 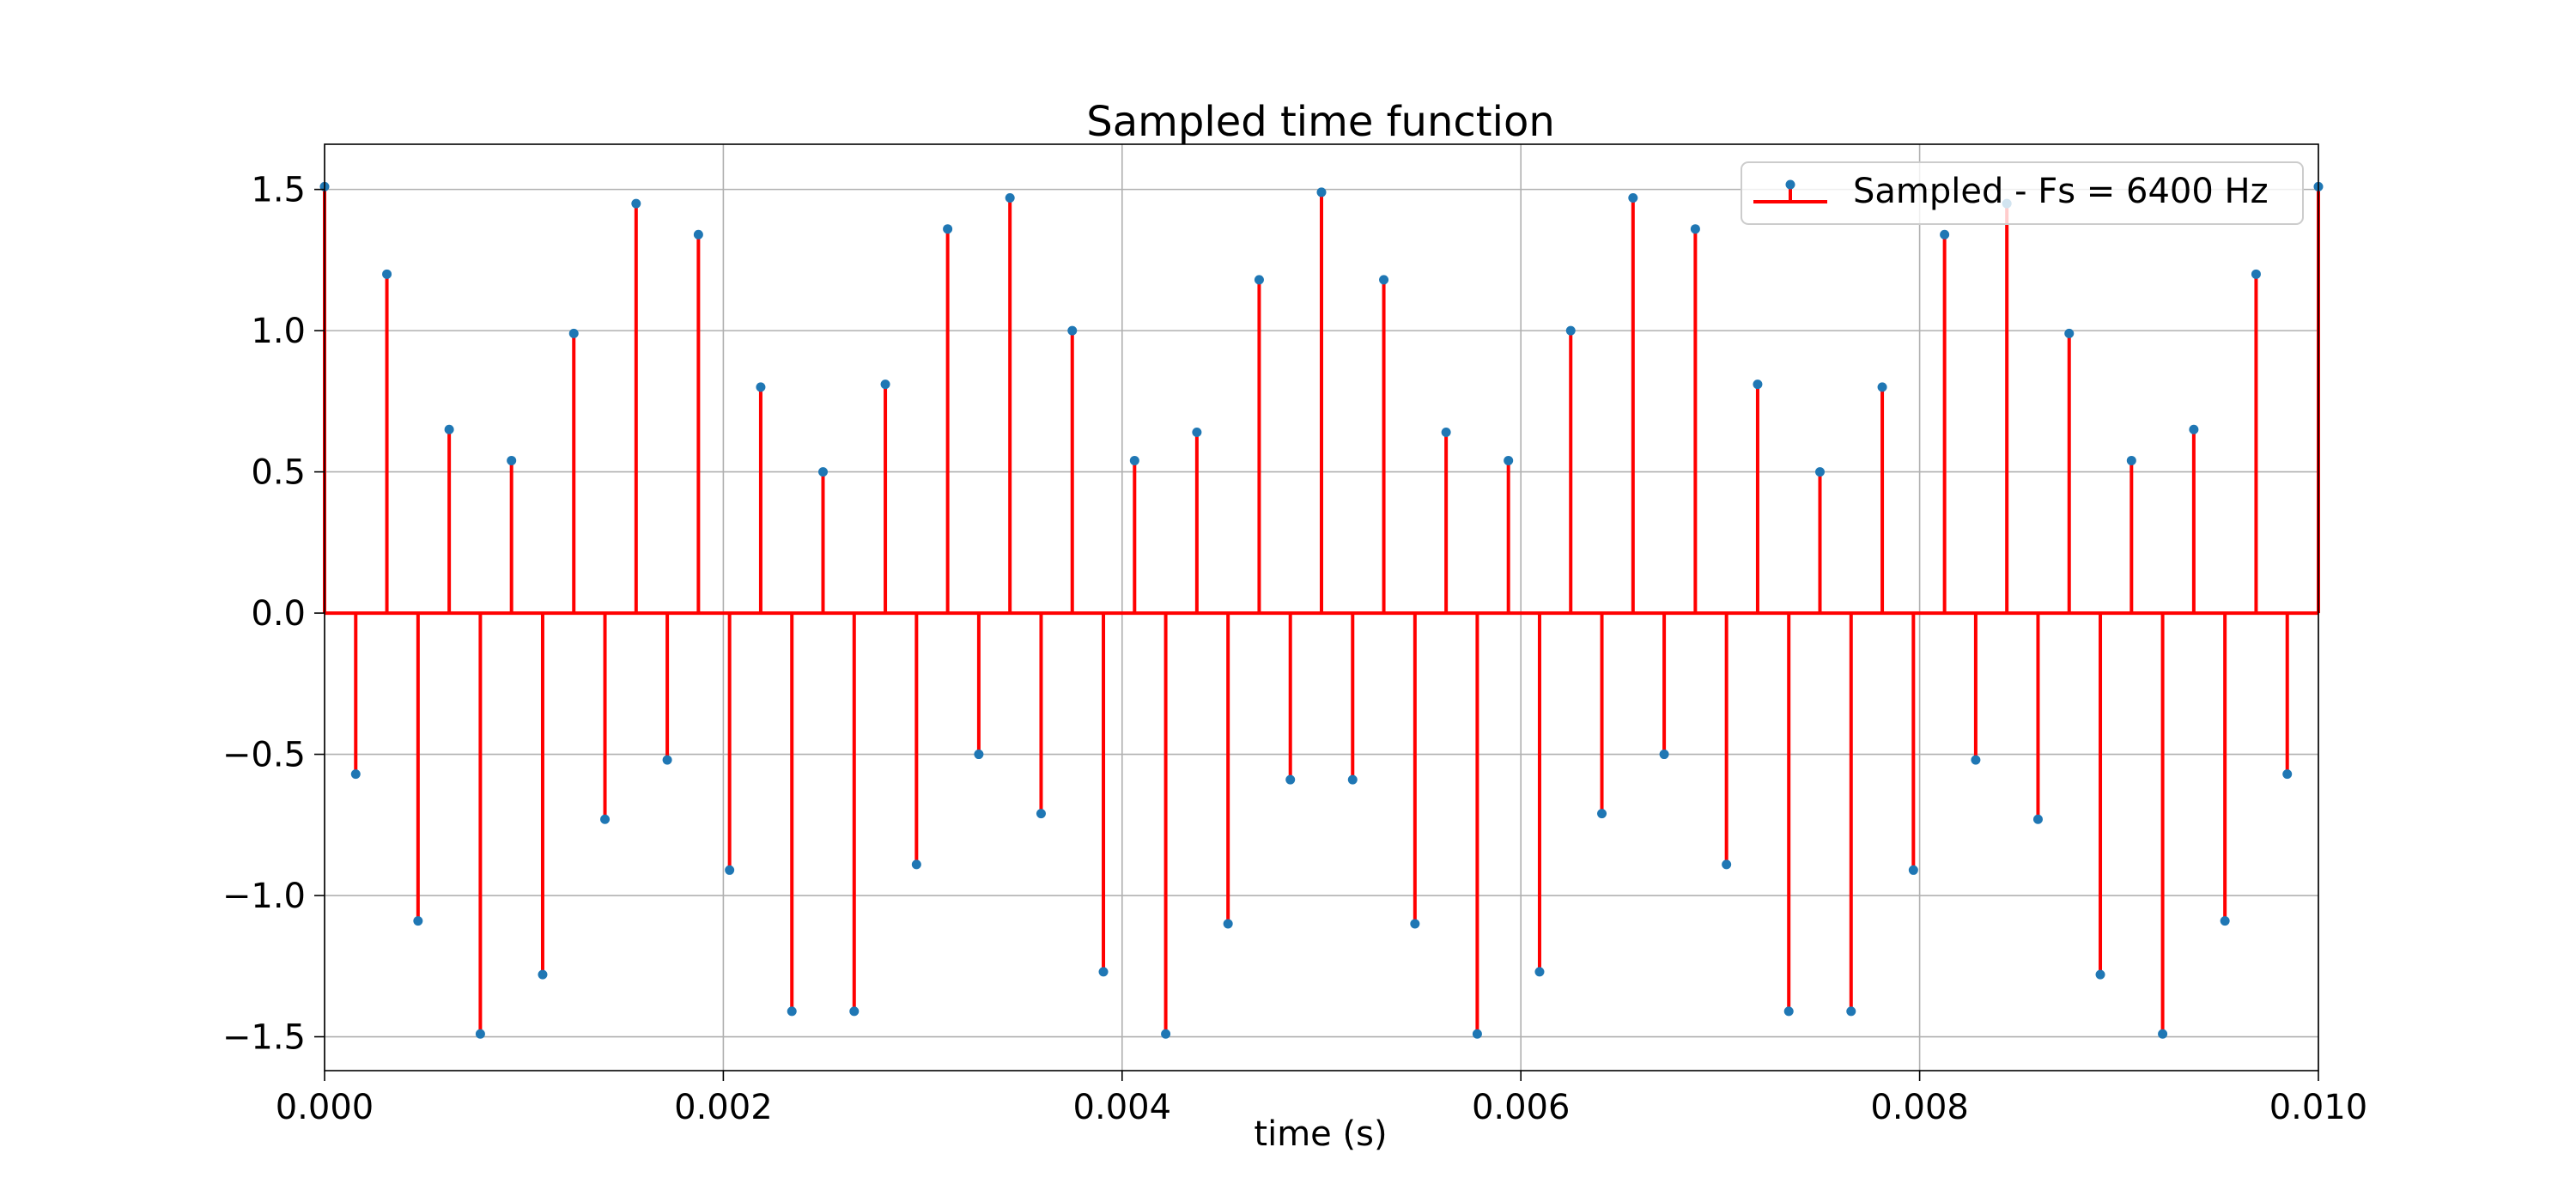 What do you see at coordinates (264, 897) in the screenshot?
I see `y-tick-label: −1.0` at bounding box center [264, 897].